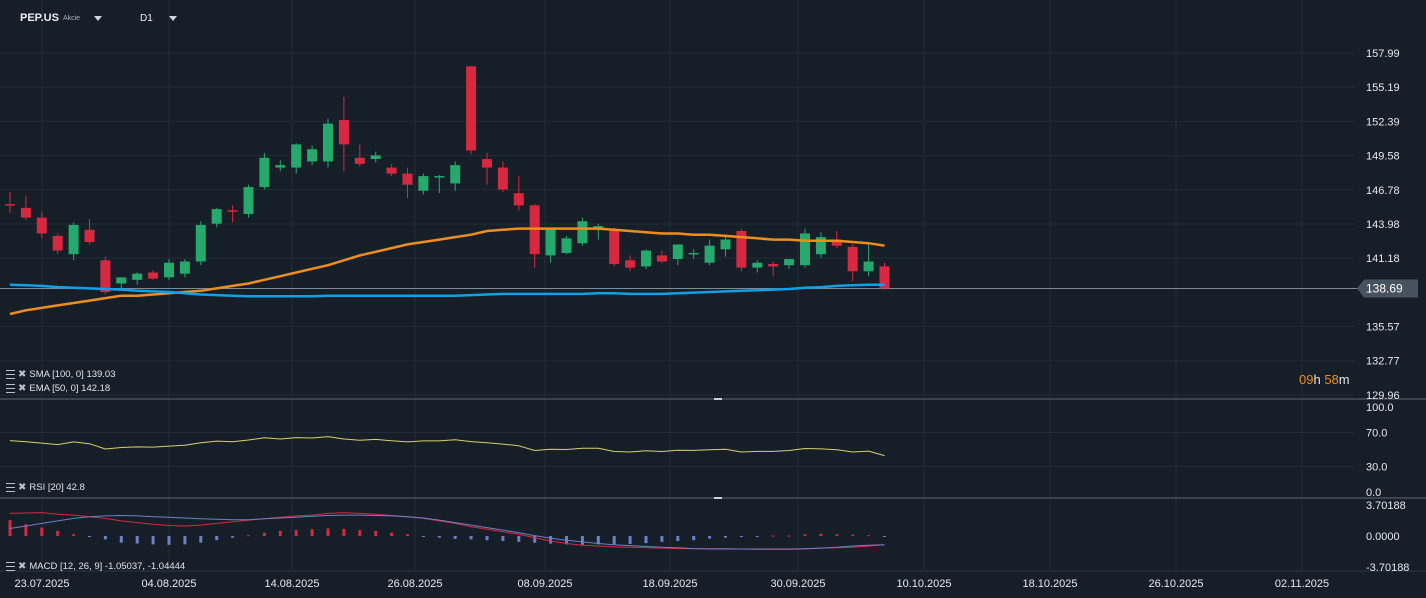 The image size is (1426, 598). I want to click on price-tick-label: 146.78, so click(1383, 191).